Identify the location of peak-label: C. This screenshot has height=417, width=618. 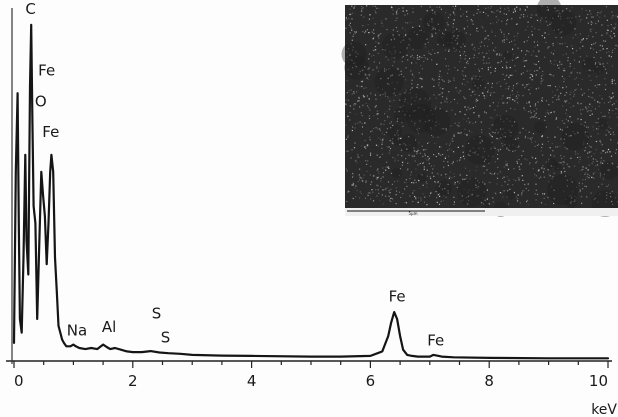
(30, 9).